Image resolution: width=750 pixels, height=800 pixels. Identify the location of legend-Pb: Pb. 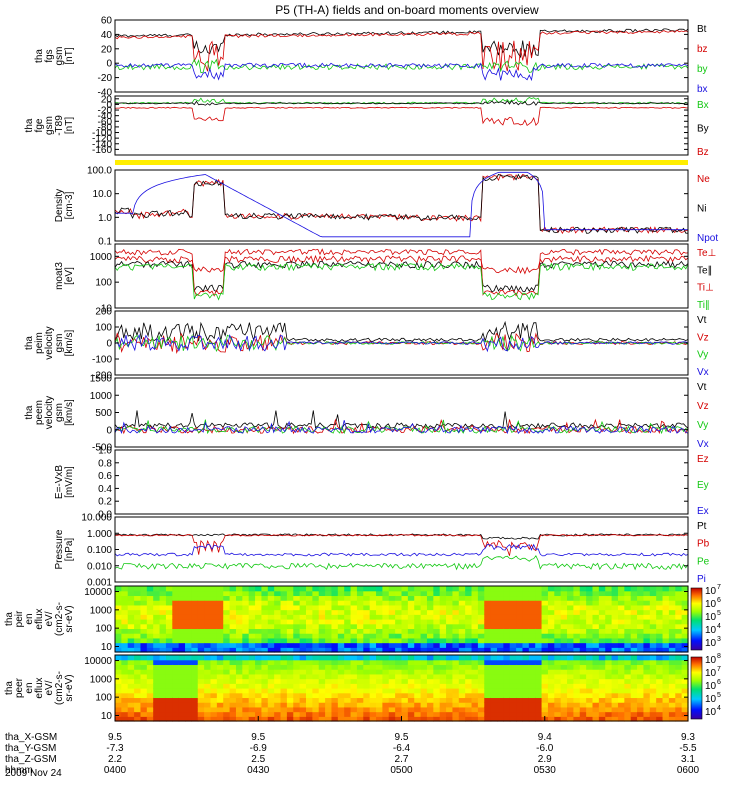
(703, 544).